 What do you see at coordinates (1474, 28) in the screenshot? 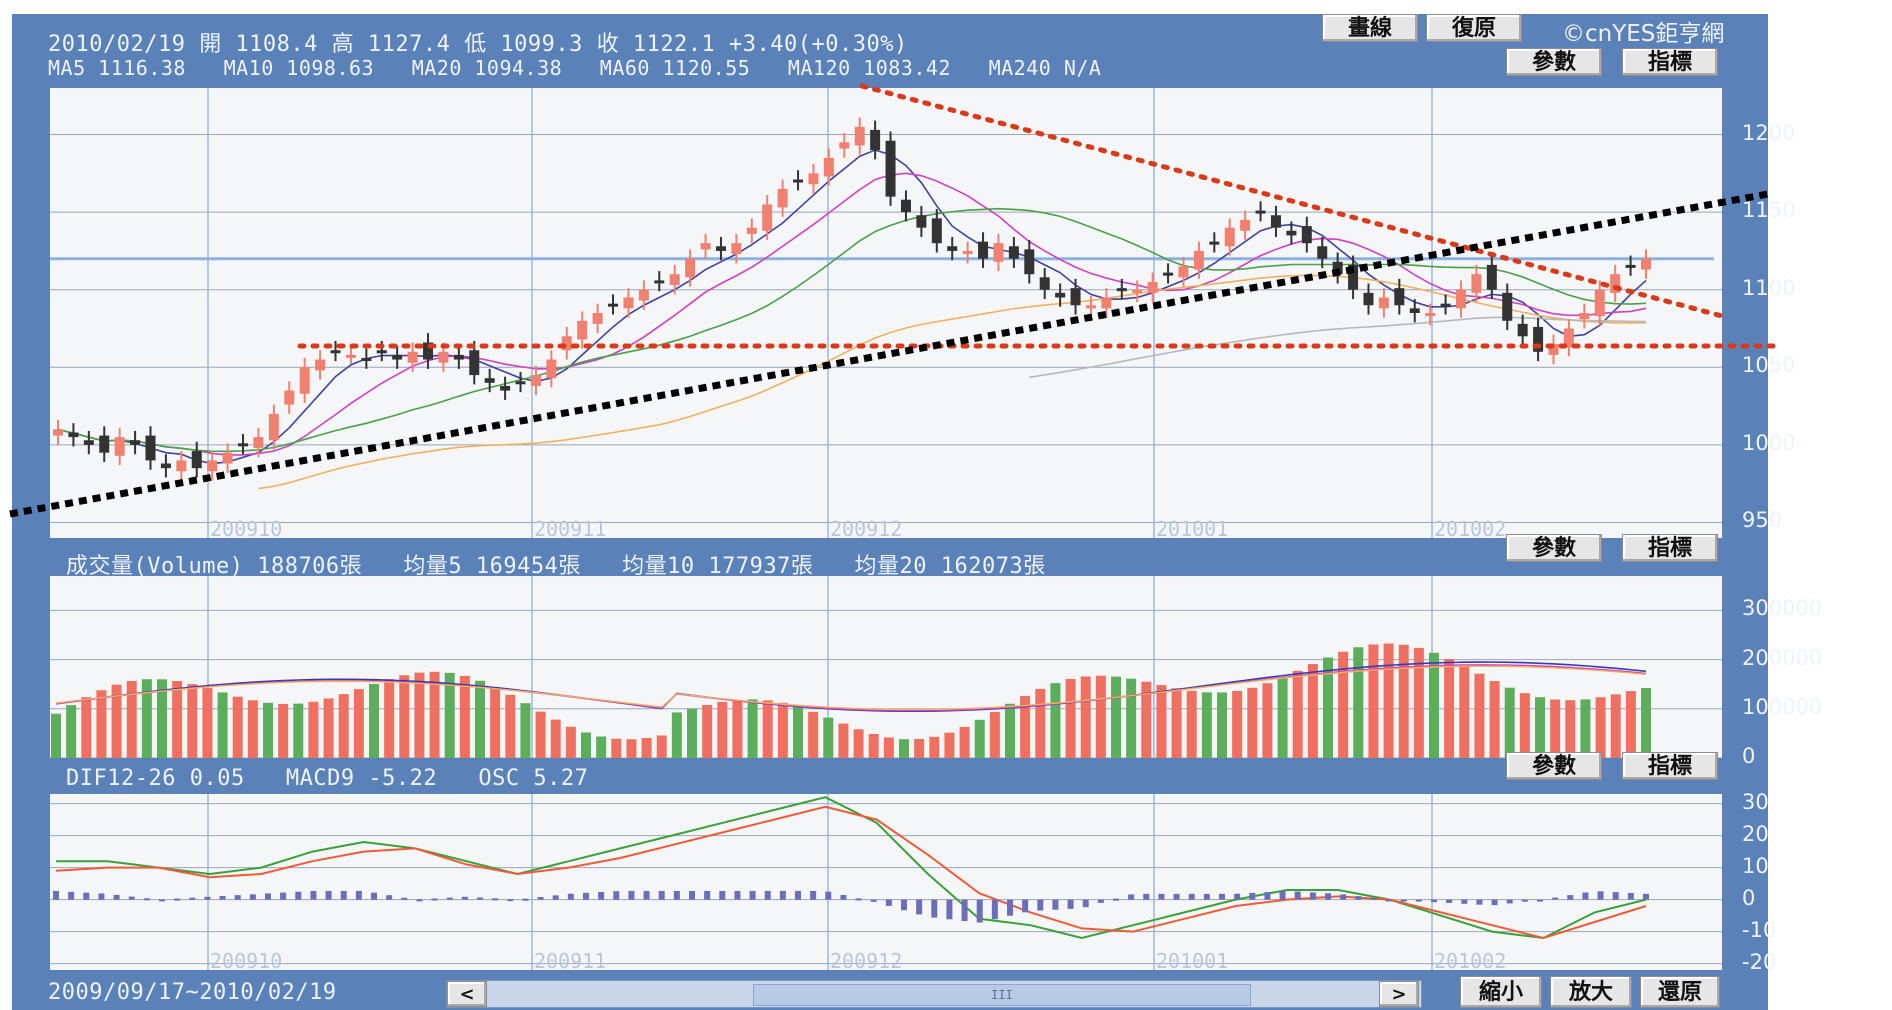
I see `undo-button: 復原` at bounding box center [1474, 28].